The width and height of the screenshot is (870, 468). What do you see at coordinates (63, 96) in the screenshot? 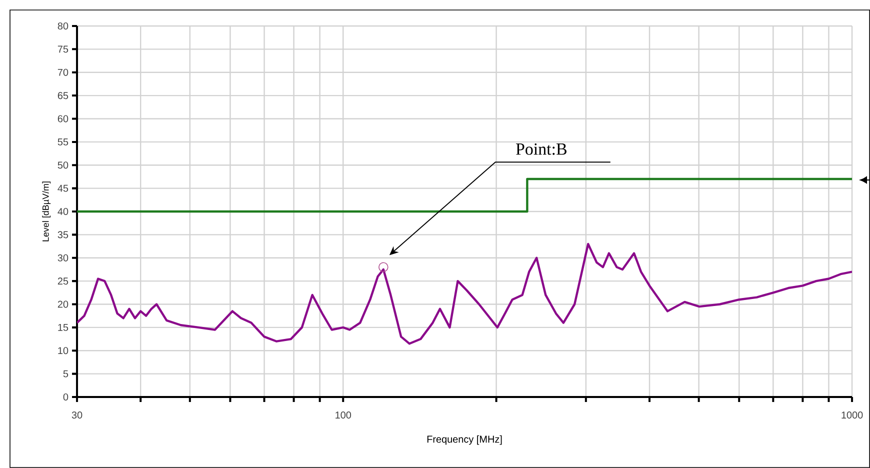
I see `y-tick-label: 65` at bounding box center [63, 96].